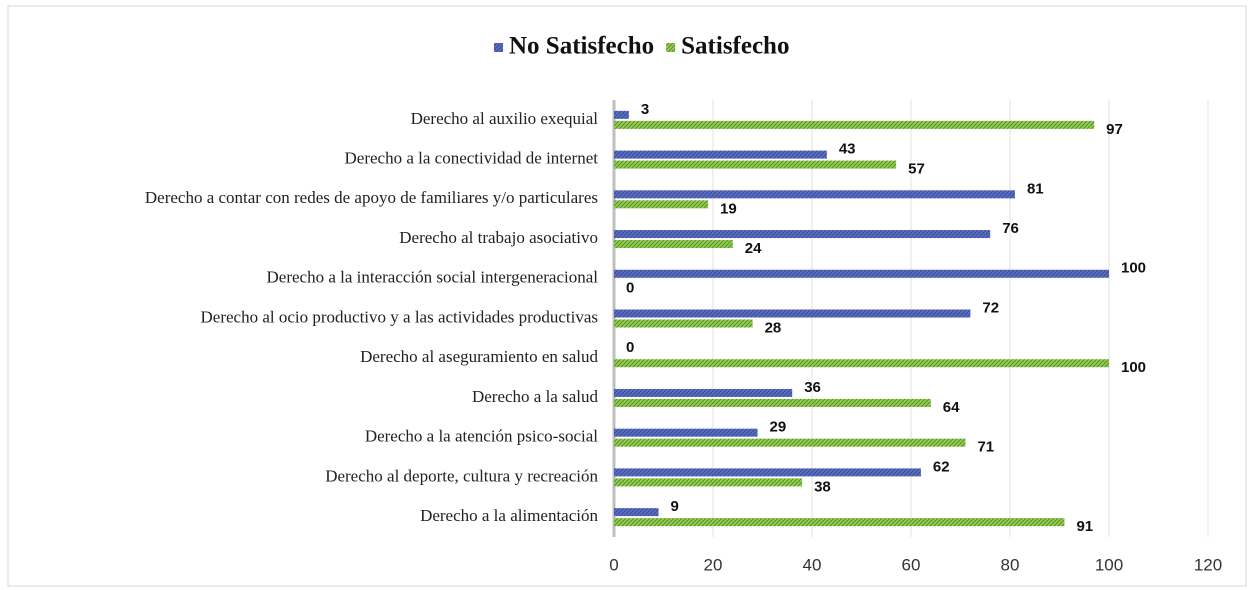  Describe the element at coordinates (822, 486) in the screenshot. I see `data-label: 38` at that location.